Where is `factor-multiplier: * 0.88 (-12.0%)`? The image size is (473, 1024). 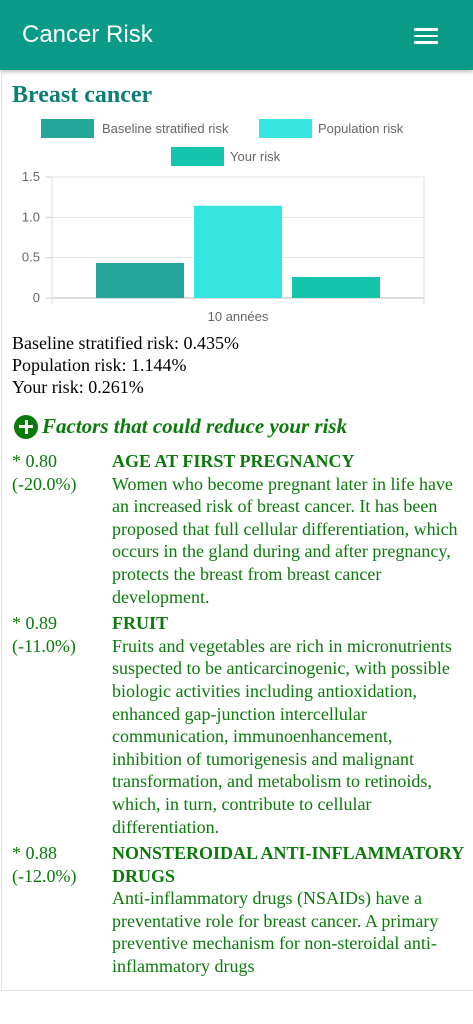 factor-multiplier: * 0.88 (-12.0%) is located at coordinates (62, 910).